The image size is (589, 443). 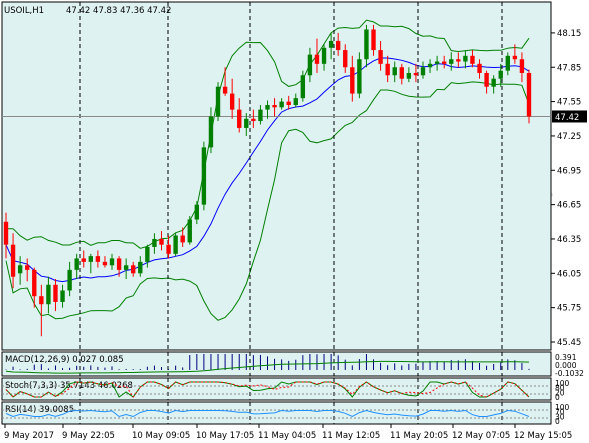 What do you see at coordinates (351, 436) in the screenshot?
I see `time-axis-label: 11 May 12:05` at bounding box center [351, 436].